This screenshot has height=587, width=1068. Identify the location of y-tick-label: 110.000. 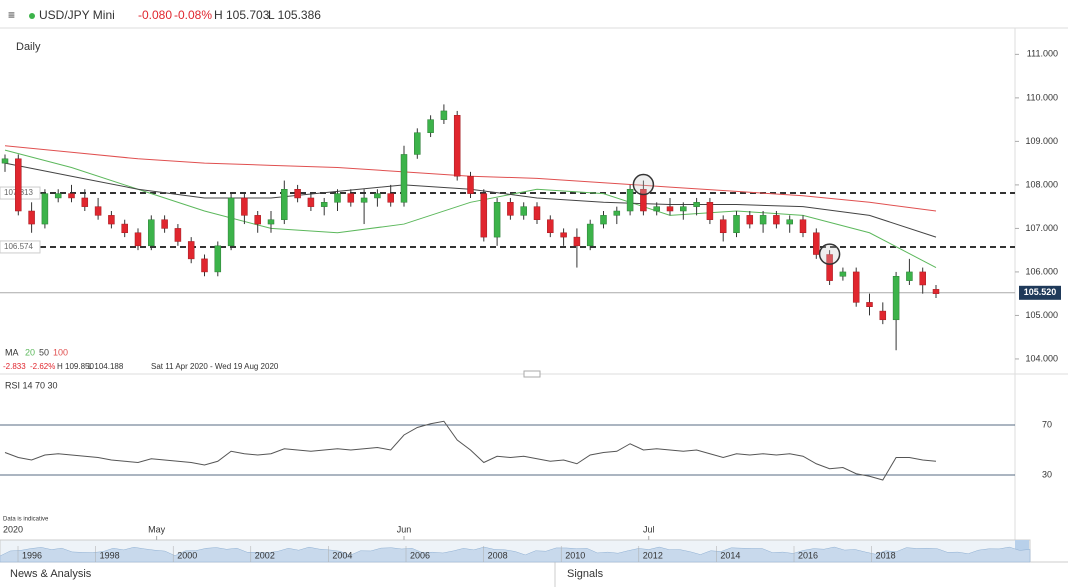
(1042, 97).